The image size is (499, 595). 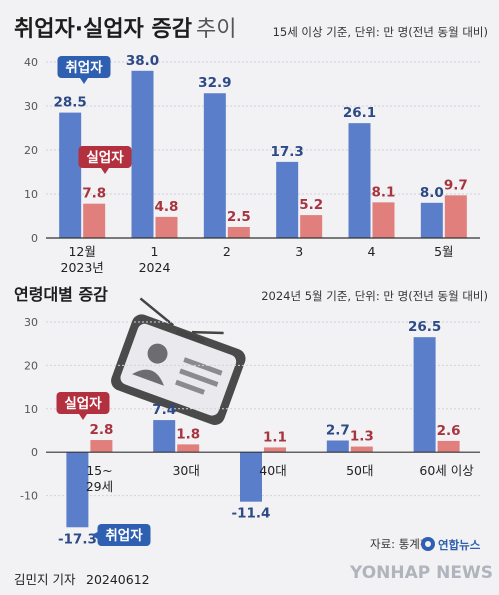 I want to click on category-label: 15~, so click(x=99, y=470).